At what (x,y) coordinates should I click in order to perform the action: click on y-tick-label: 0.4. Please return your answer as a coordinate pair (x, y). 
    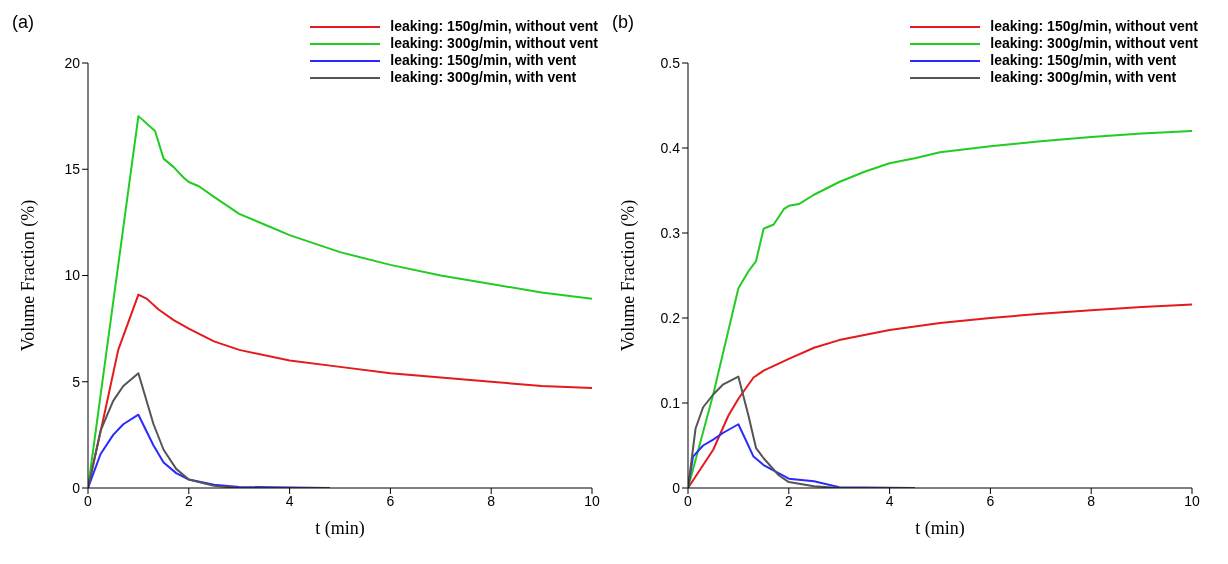
    Looking at the image, I should click on (670, 147).